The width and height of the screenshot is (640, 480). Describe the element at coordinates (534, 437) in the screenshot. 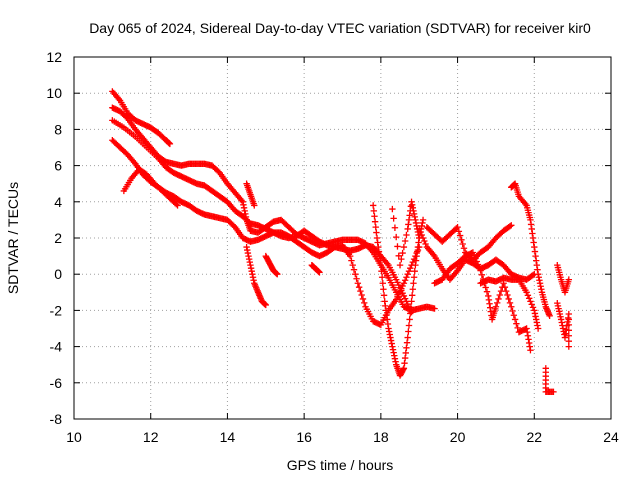

I see `x-tick-label: 22` at that location.